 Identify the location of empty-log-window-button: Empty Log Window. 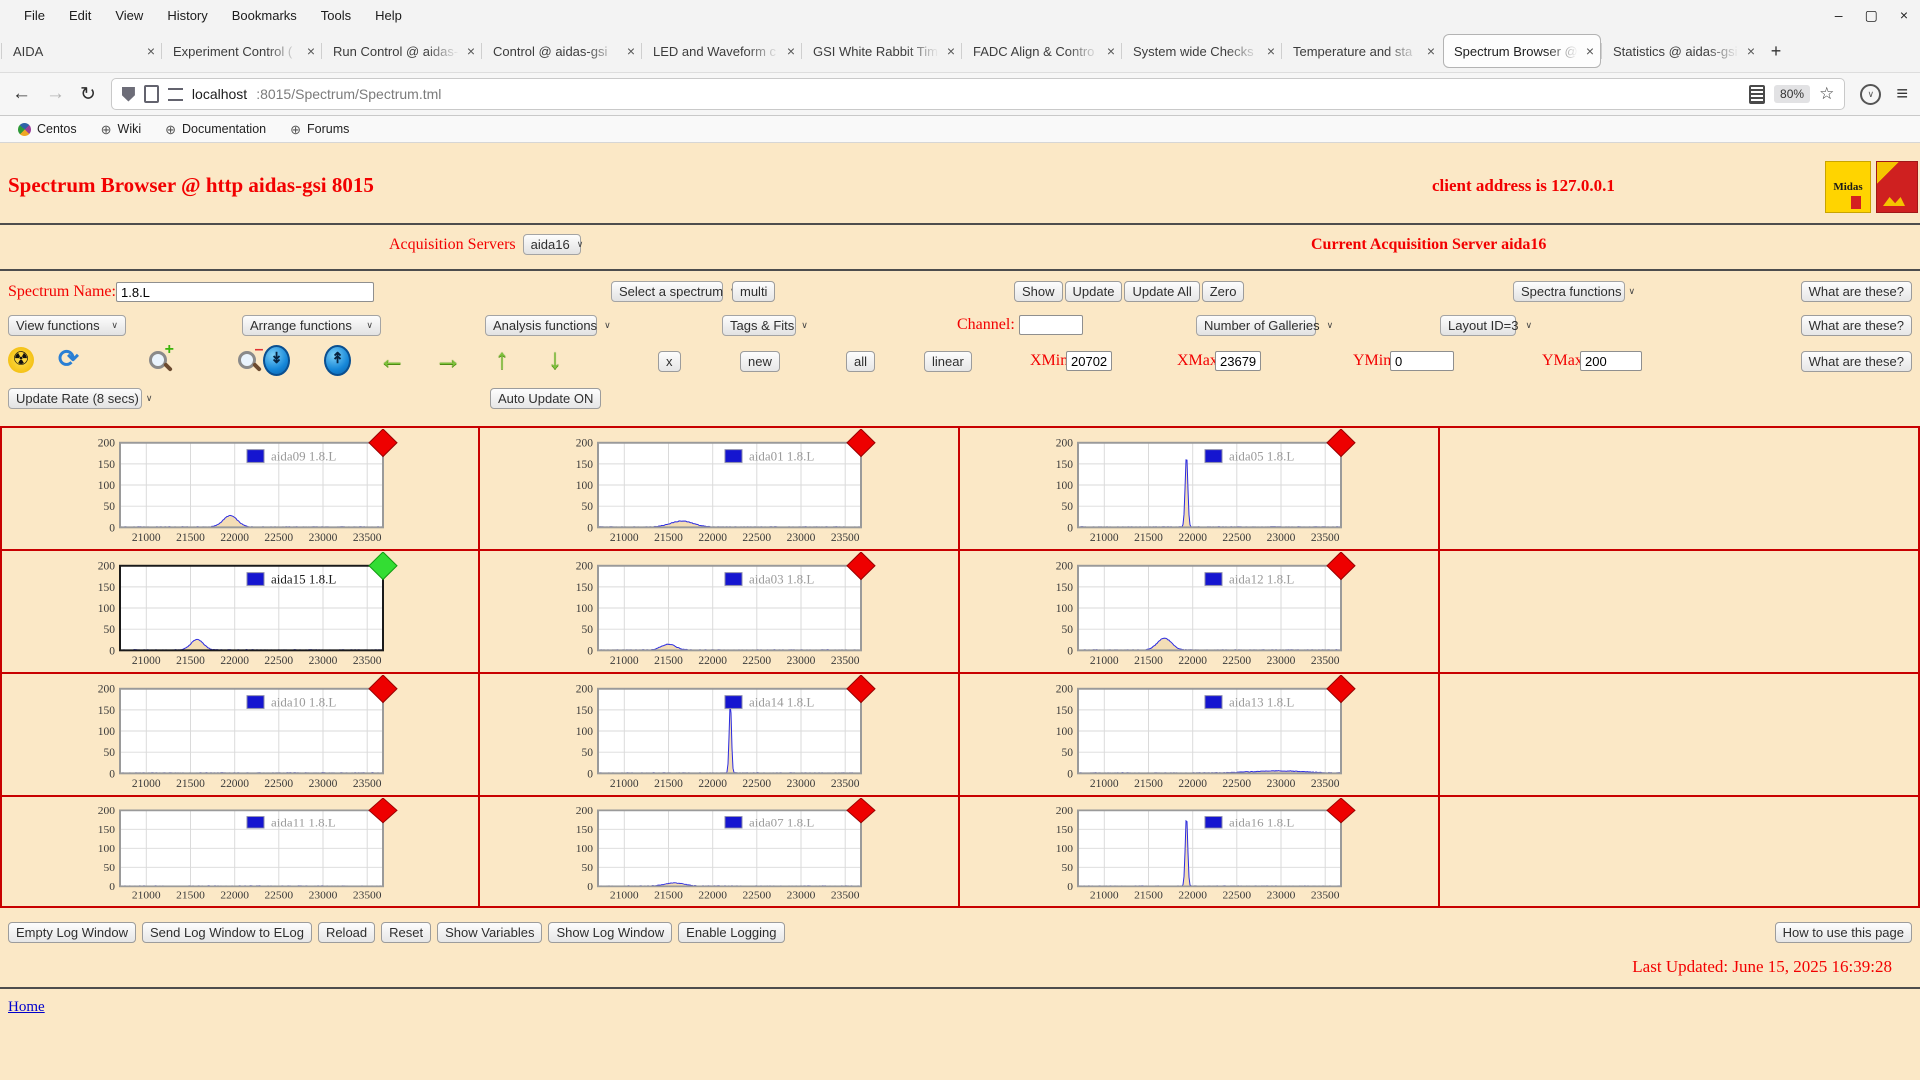
(72, 932).